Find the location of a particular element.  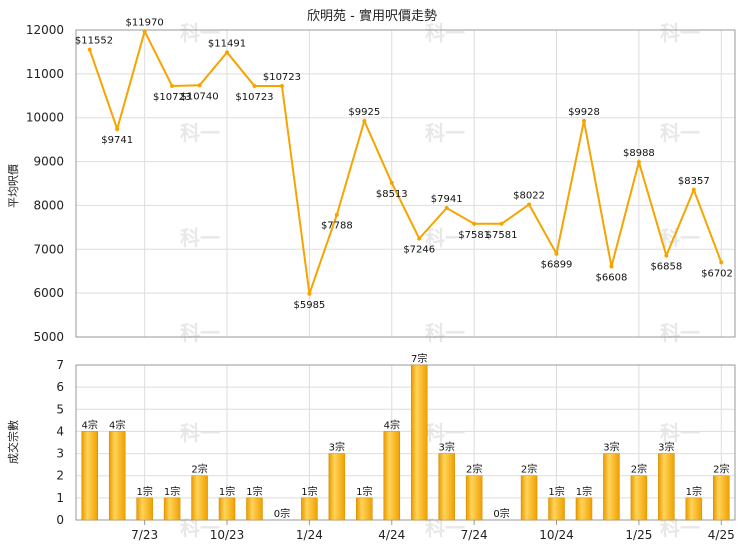

price-point-label: $6608 is located at coordinates (612, 277).